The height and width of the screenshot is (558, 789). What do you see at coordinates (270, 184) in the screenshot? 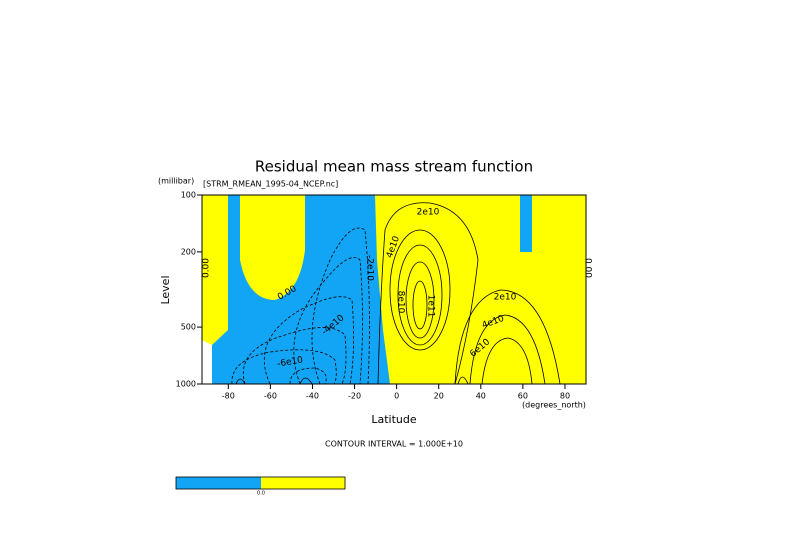
I see `subtitle: [STRM_RMEAN_1995-04_NCEP.nc]` at bounding box center [270, 184].